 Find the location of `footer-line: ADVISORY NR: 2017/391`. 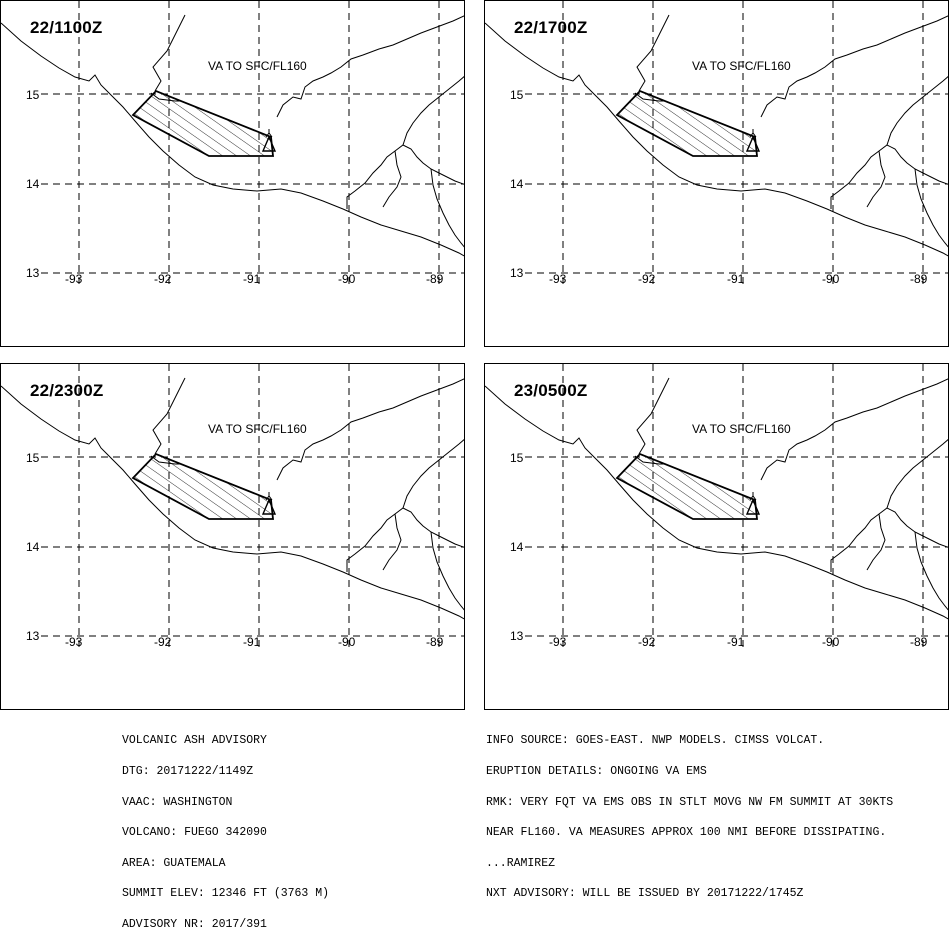

footer-line: ADVISORY NR: 2017/391 is located at coordinates (194, 925).